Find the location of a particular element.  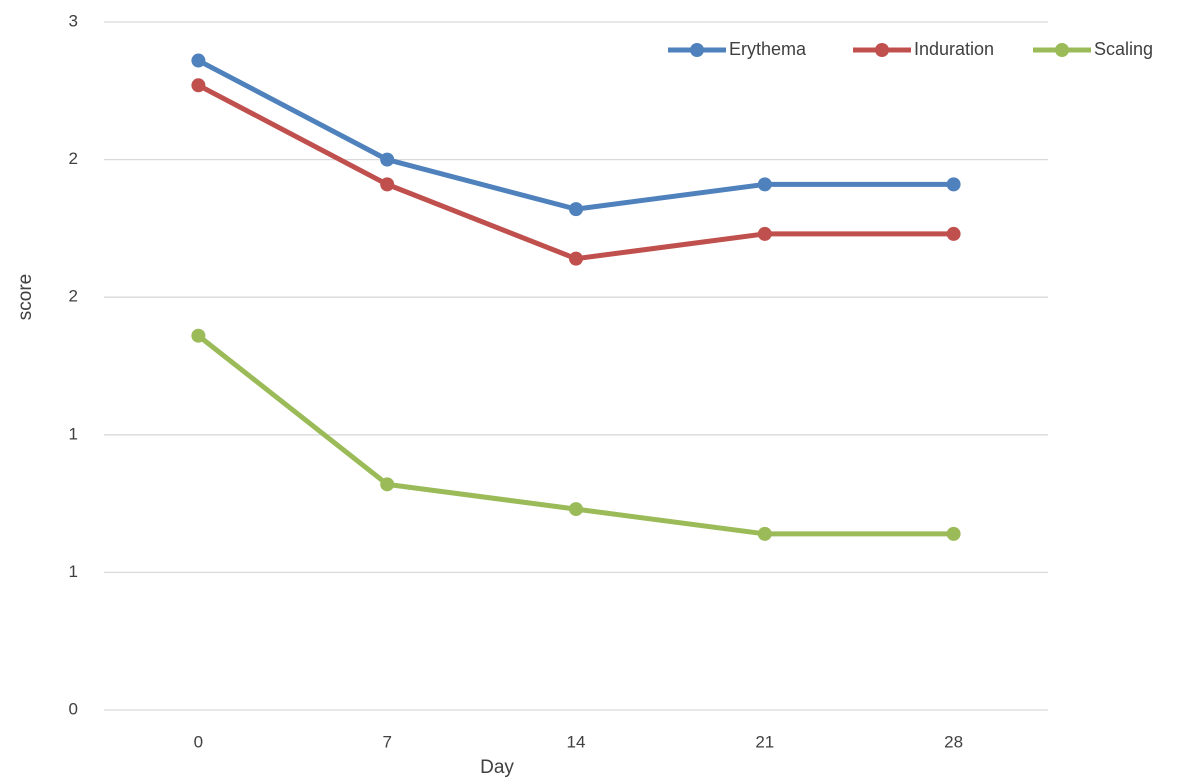

legend-label: Erythema is located at coordinates (768, 49).